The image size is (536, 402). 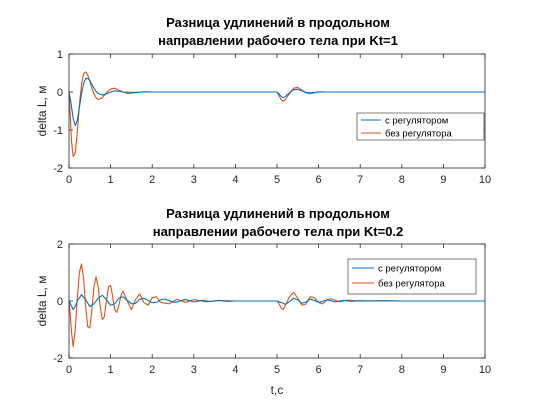 What do you see at coordinates (42, 111) in the screenshot?
I see `subplot-kt1-ylabel: delta L, м` at bounding box center [42, 111].